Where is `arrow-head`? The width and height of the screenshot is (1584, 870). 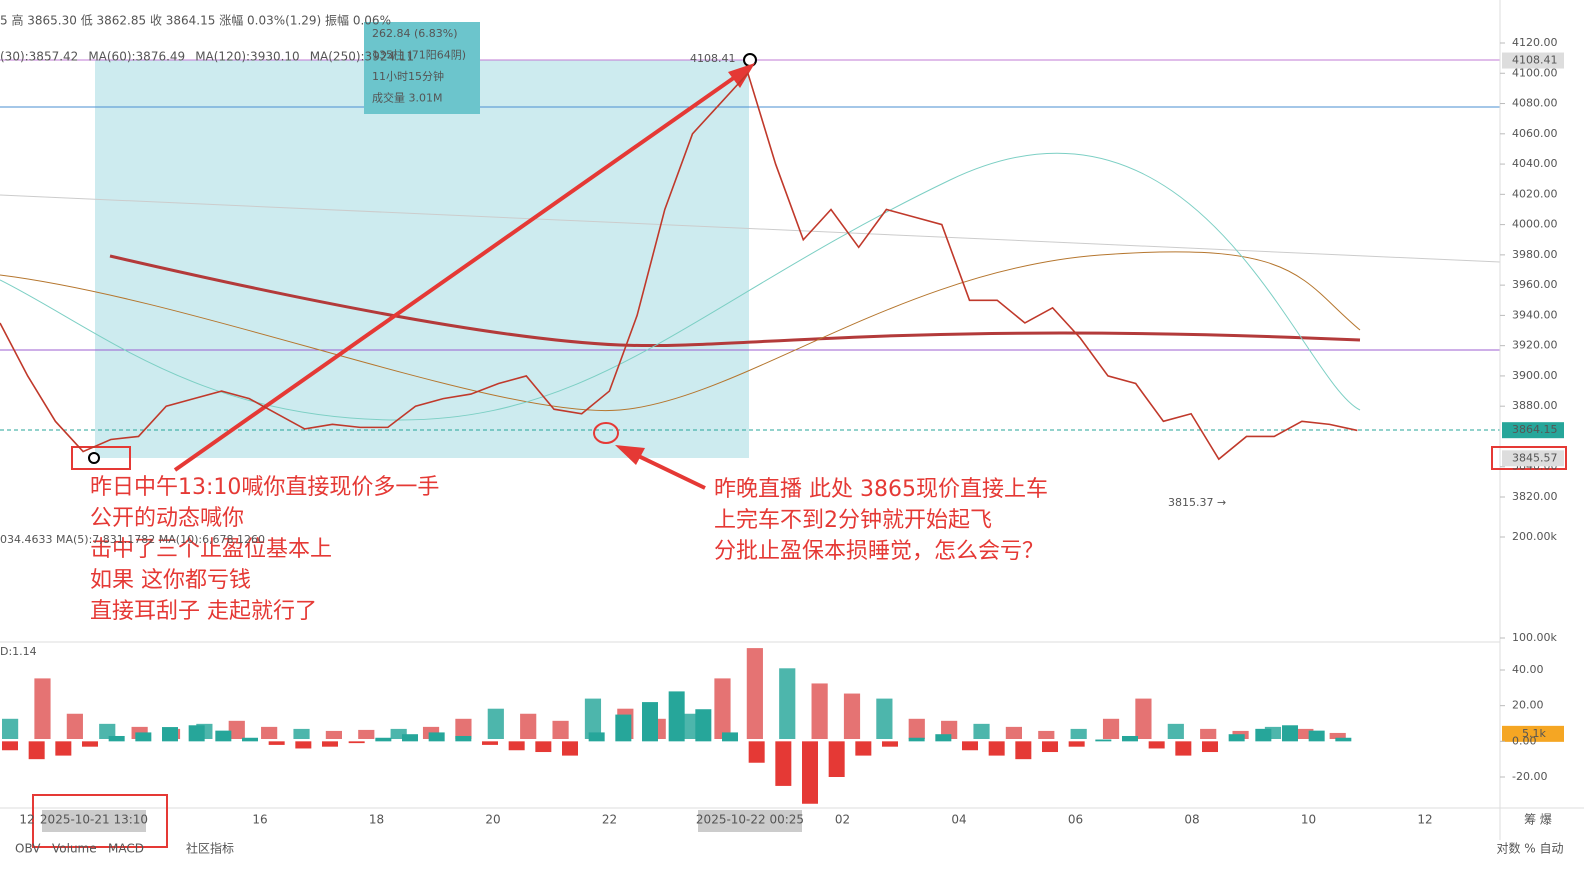
arrow-head is located at coordinates (741, 75).